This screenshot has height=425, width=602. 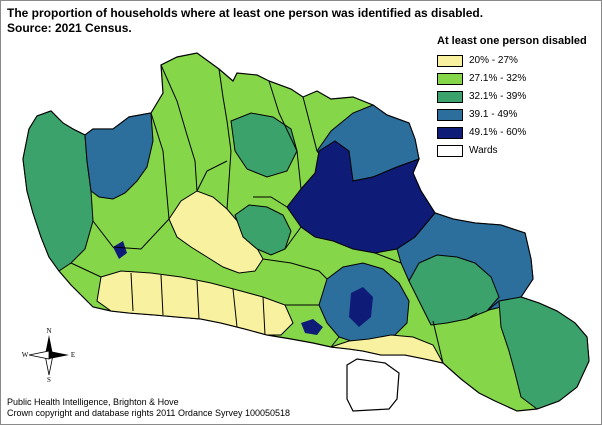 I want to click on legend-item: 39.1 - 49%, so click(x=517, y=114).